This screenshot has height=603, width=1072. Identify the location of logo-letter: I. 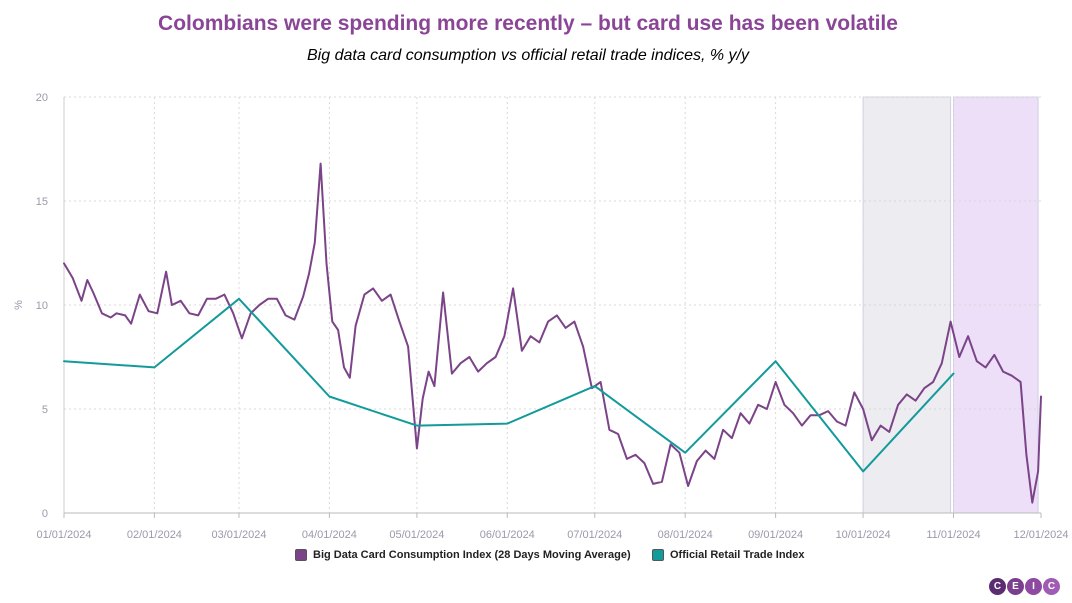
(1033, 586).